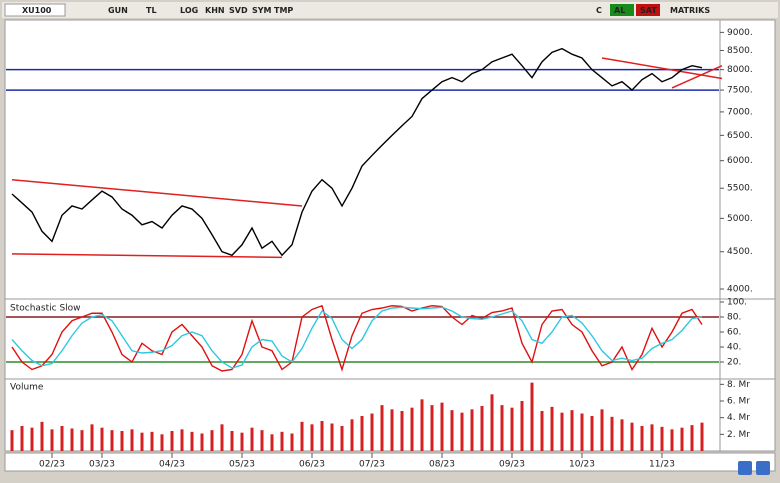 This screenshot has height=483, width=780. Describe the element at coordinates (740, 189) in the screenshot. I see `y-tick-label: 5500.` at that location.